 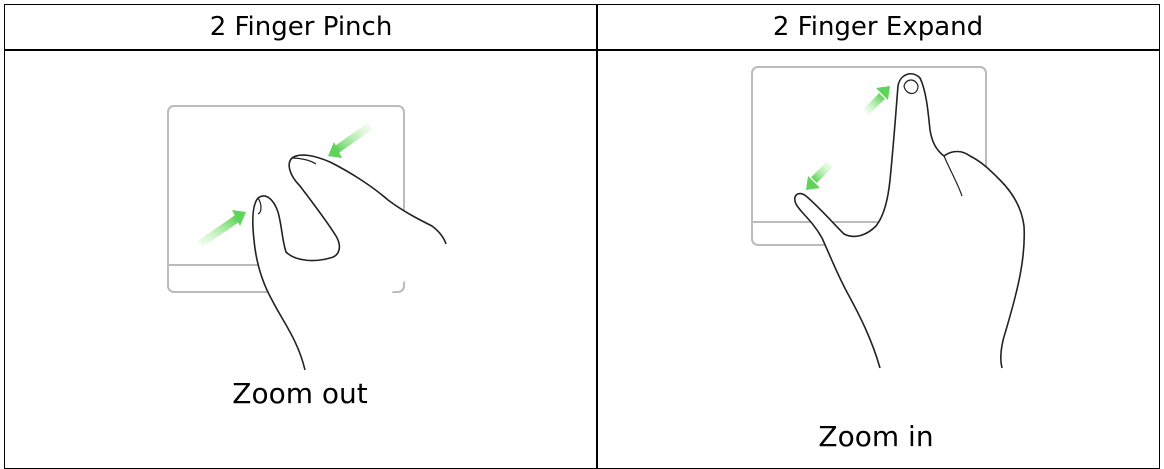 What do you see at coordinates (300, 393) in the screenshot?
I see `caption: Zoom out` at bounding box center [300, 393].